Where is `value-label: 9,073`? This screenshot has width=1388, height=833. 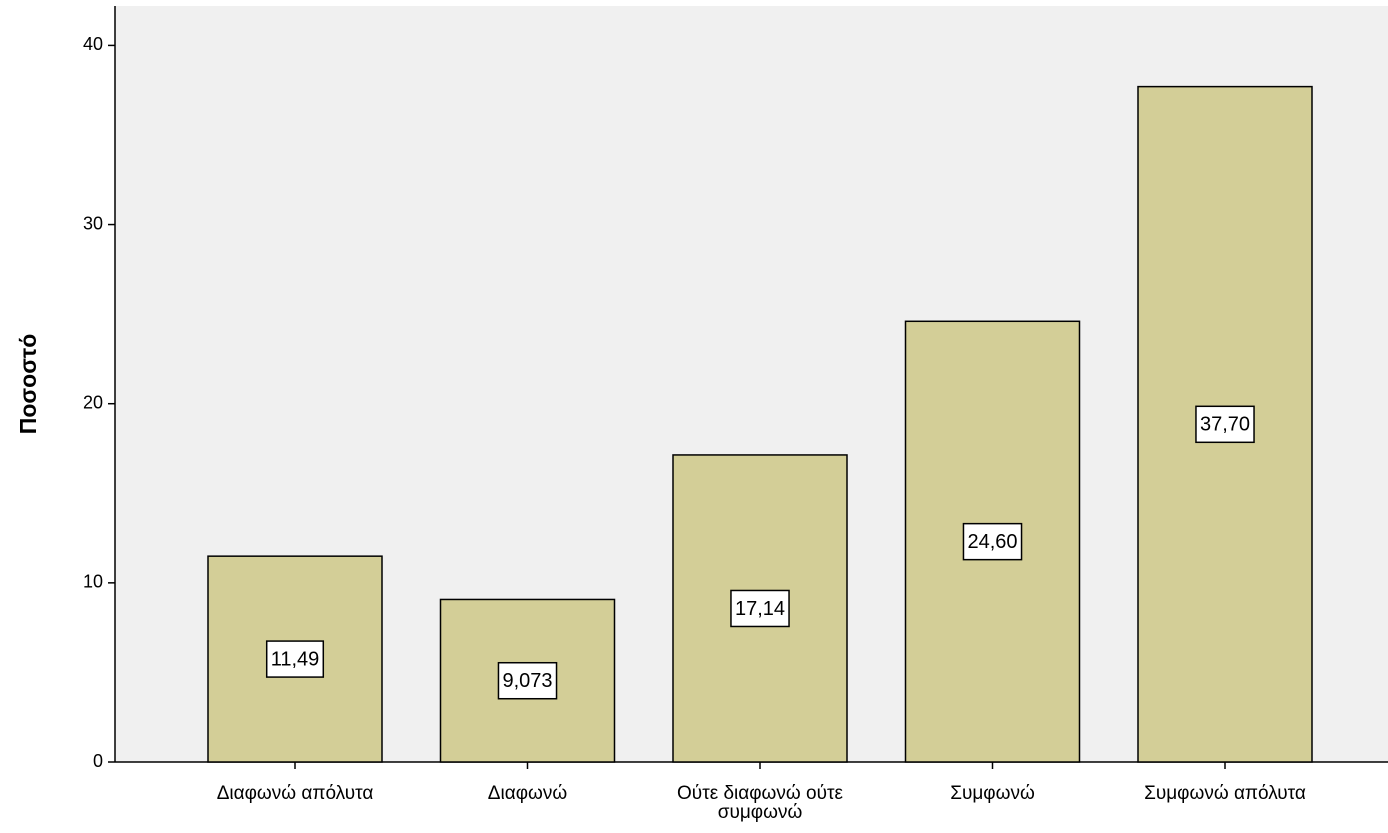
value-label: 9,073 is located at coordinates (527, 681).